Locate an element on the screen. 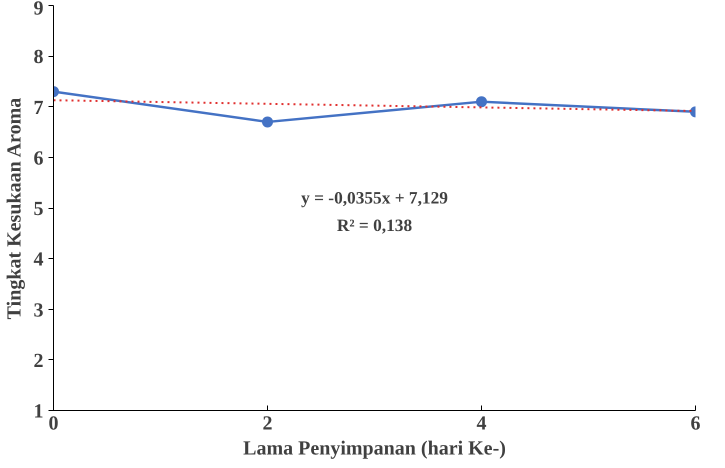 The width and height of the screenshot is (725, 468). x-tick-label: 6 is located at coordinates (695, 423).